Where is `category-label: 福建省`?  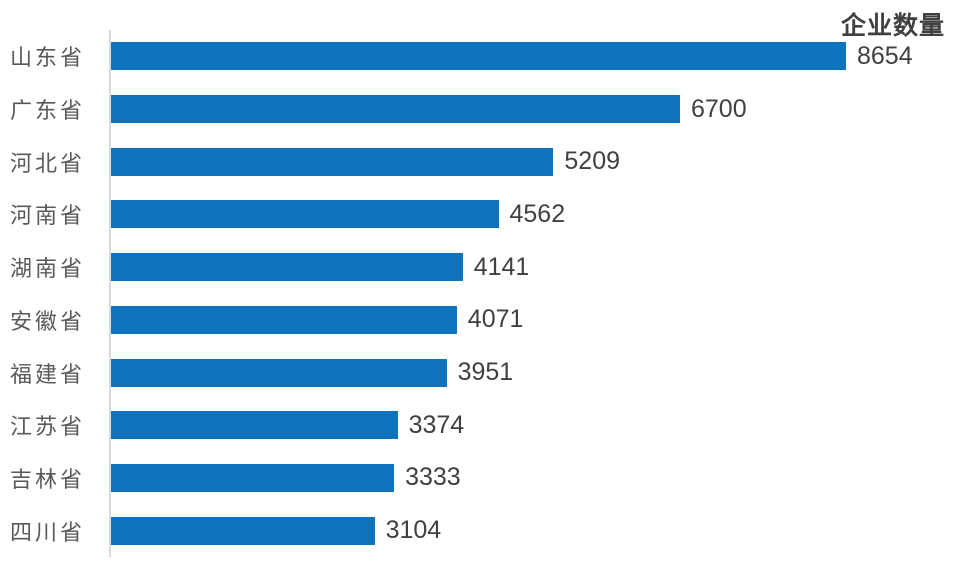
category-label: 福建省 is located at coordinates (47, 374).